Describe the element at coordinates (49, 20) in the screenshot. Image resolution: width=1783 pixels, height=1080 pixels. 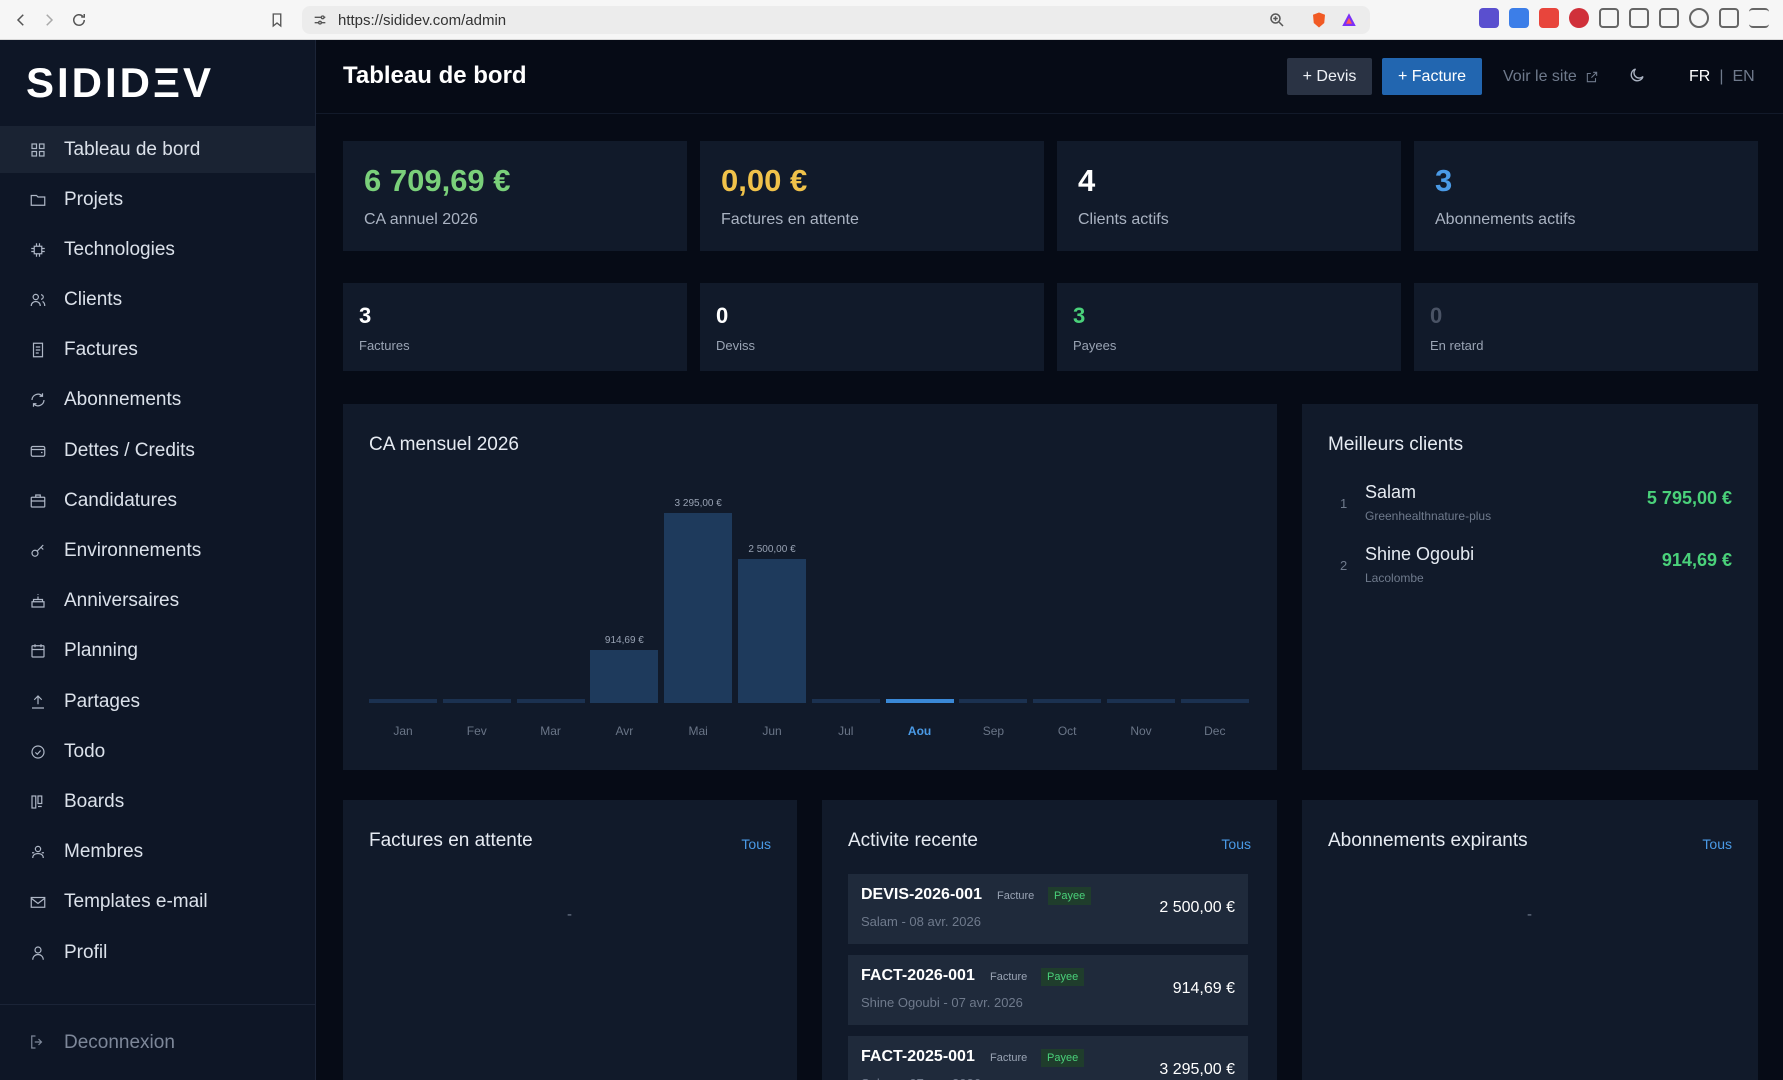
I see `forward-icon` at that location.